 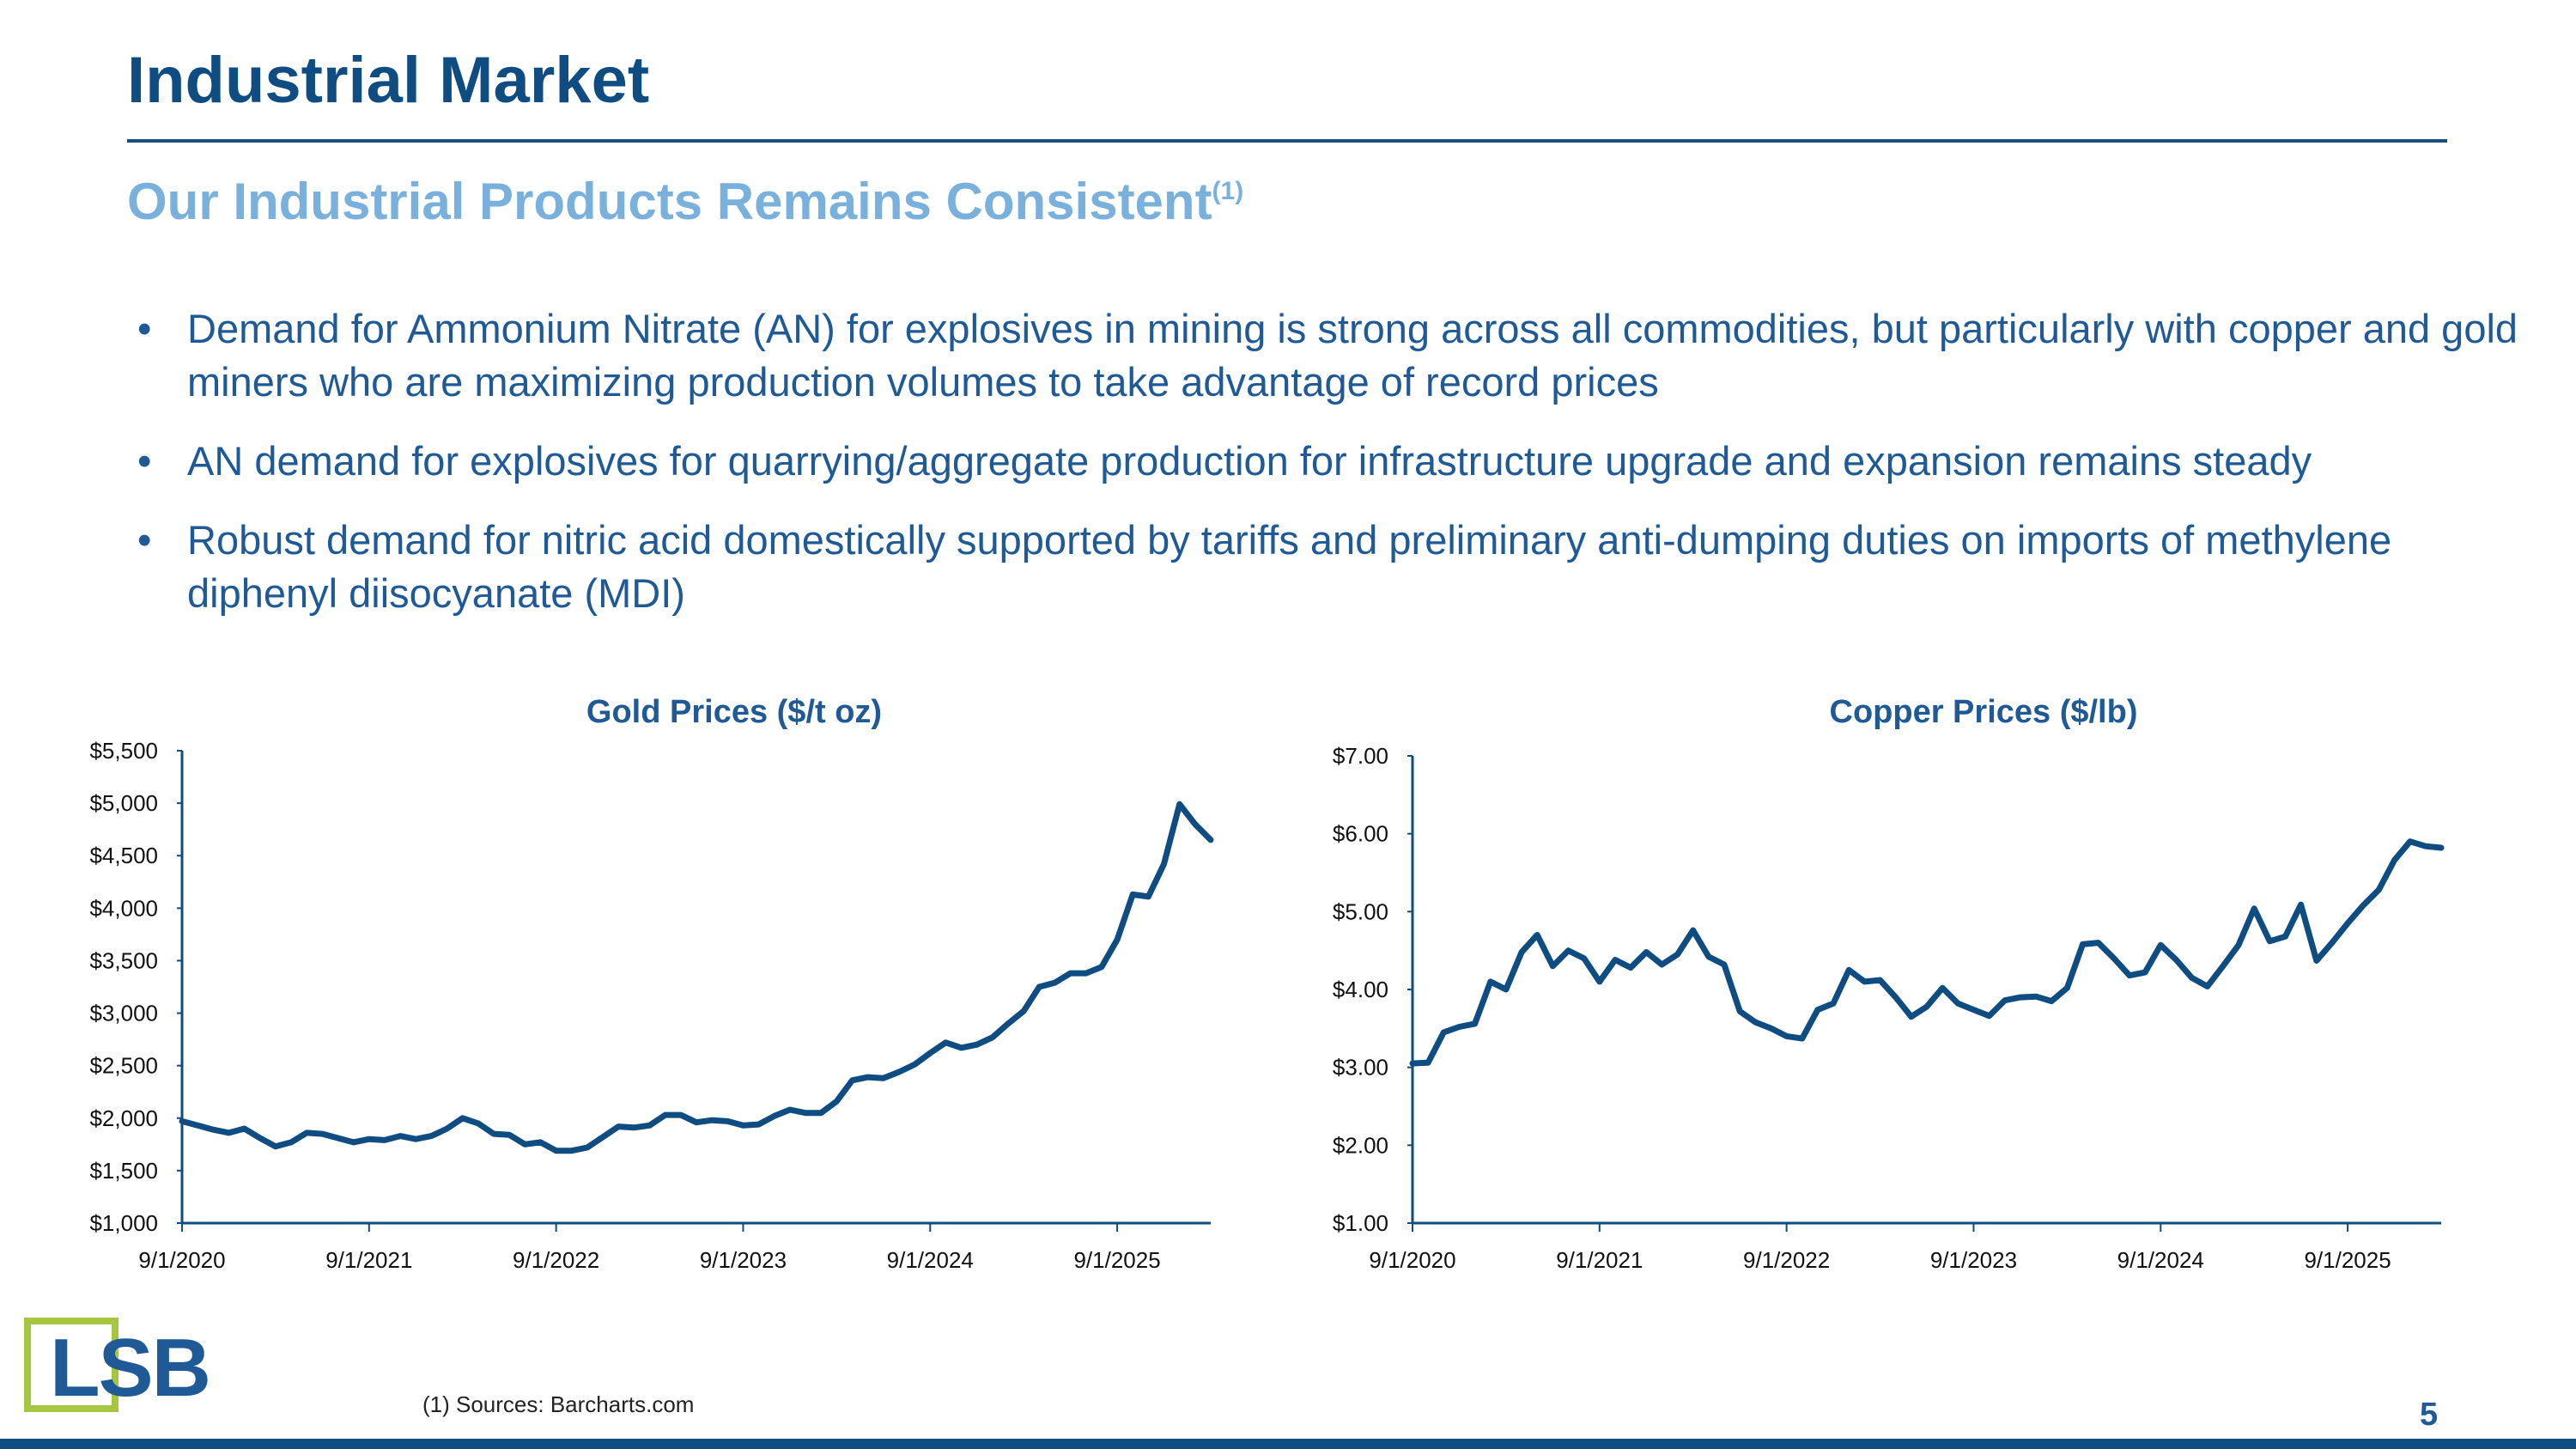 What do you see at coordinates (368, 1260) in the screenshot?
I see `gold-x-tick-label: 9/1/2021` at bounding box center [368, 1260].